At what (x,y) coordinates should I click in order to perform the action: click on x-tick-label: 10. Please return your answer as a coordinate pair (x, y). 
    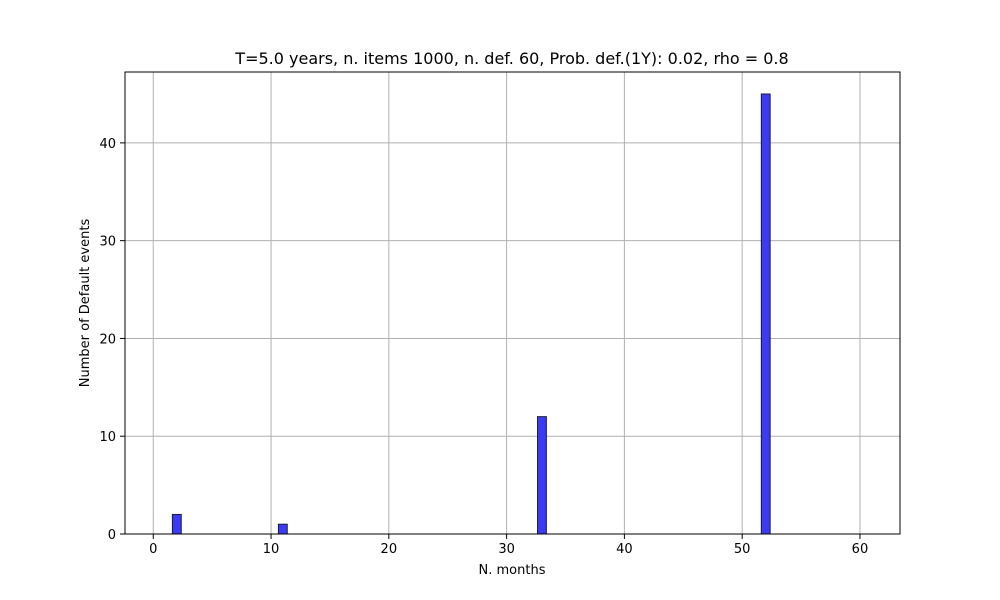
    Looking at the image, I should click on (271, 549).